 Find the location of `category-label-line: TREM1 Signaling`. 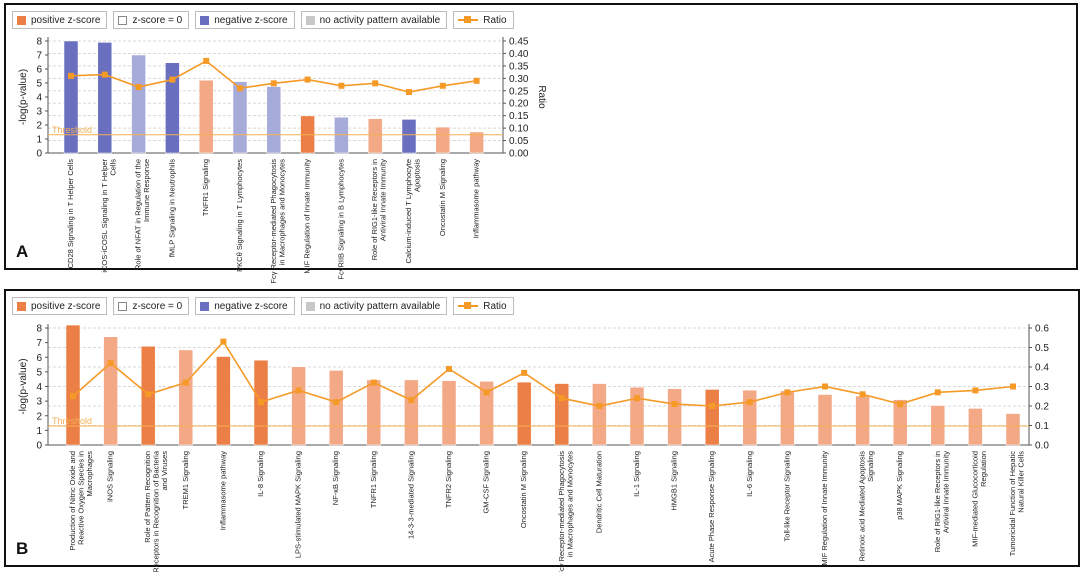

category-label-line: TREM1 Signaling is located at coordinates (185, 480).